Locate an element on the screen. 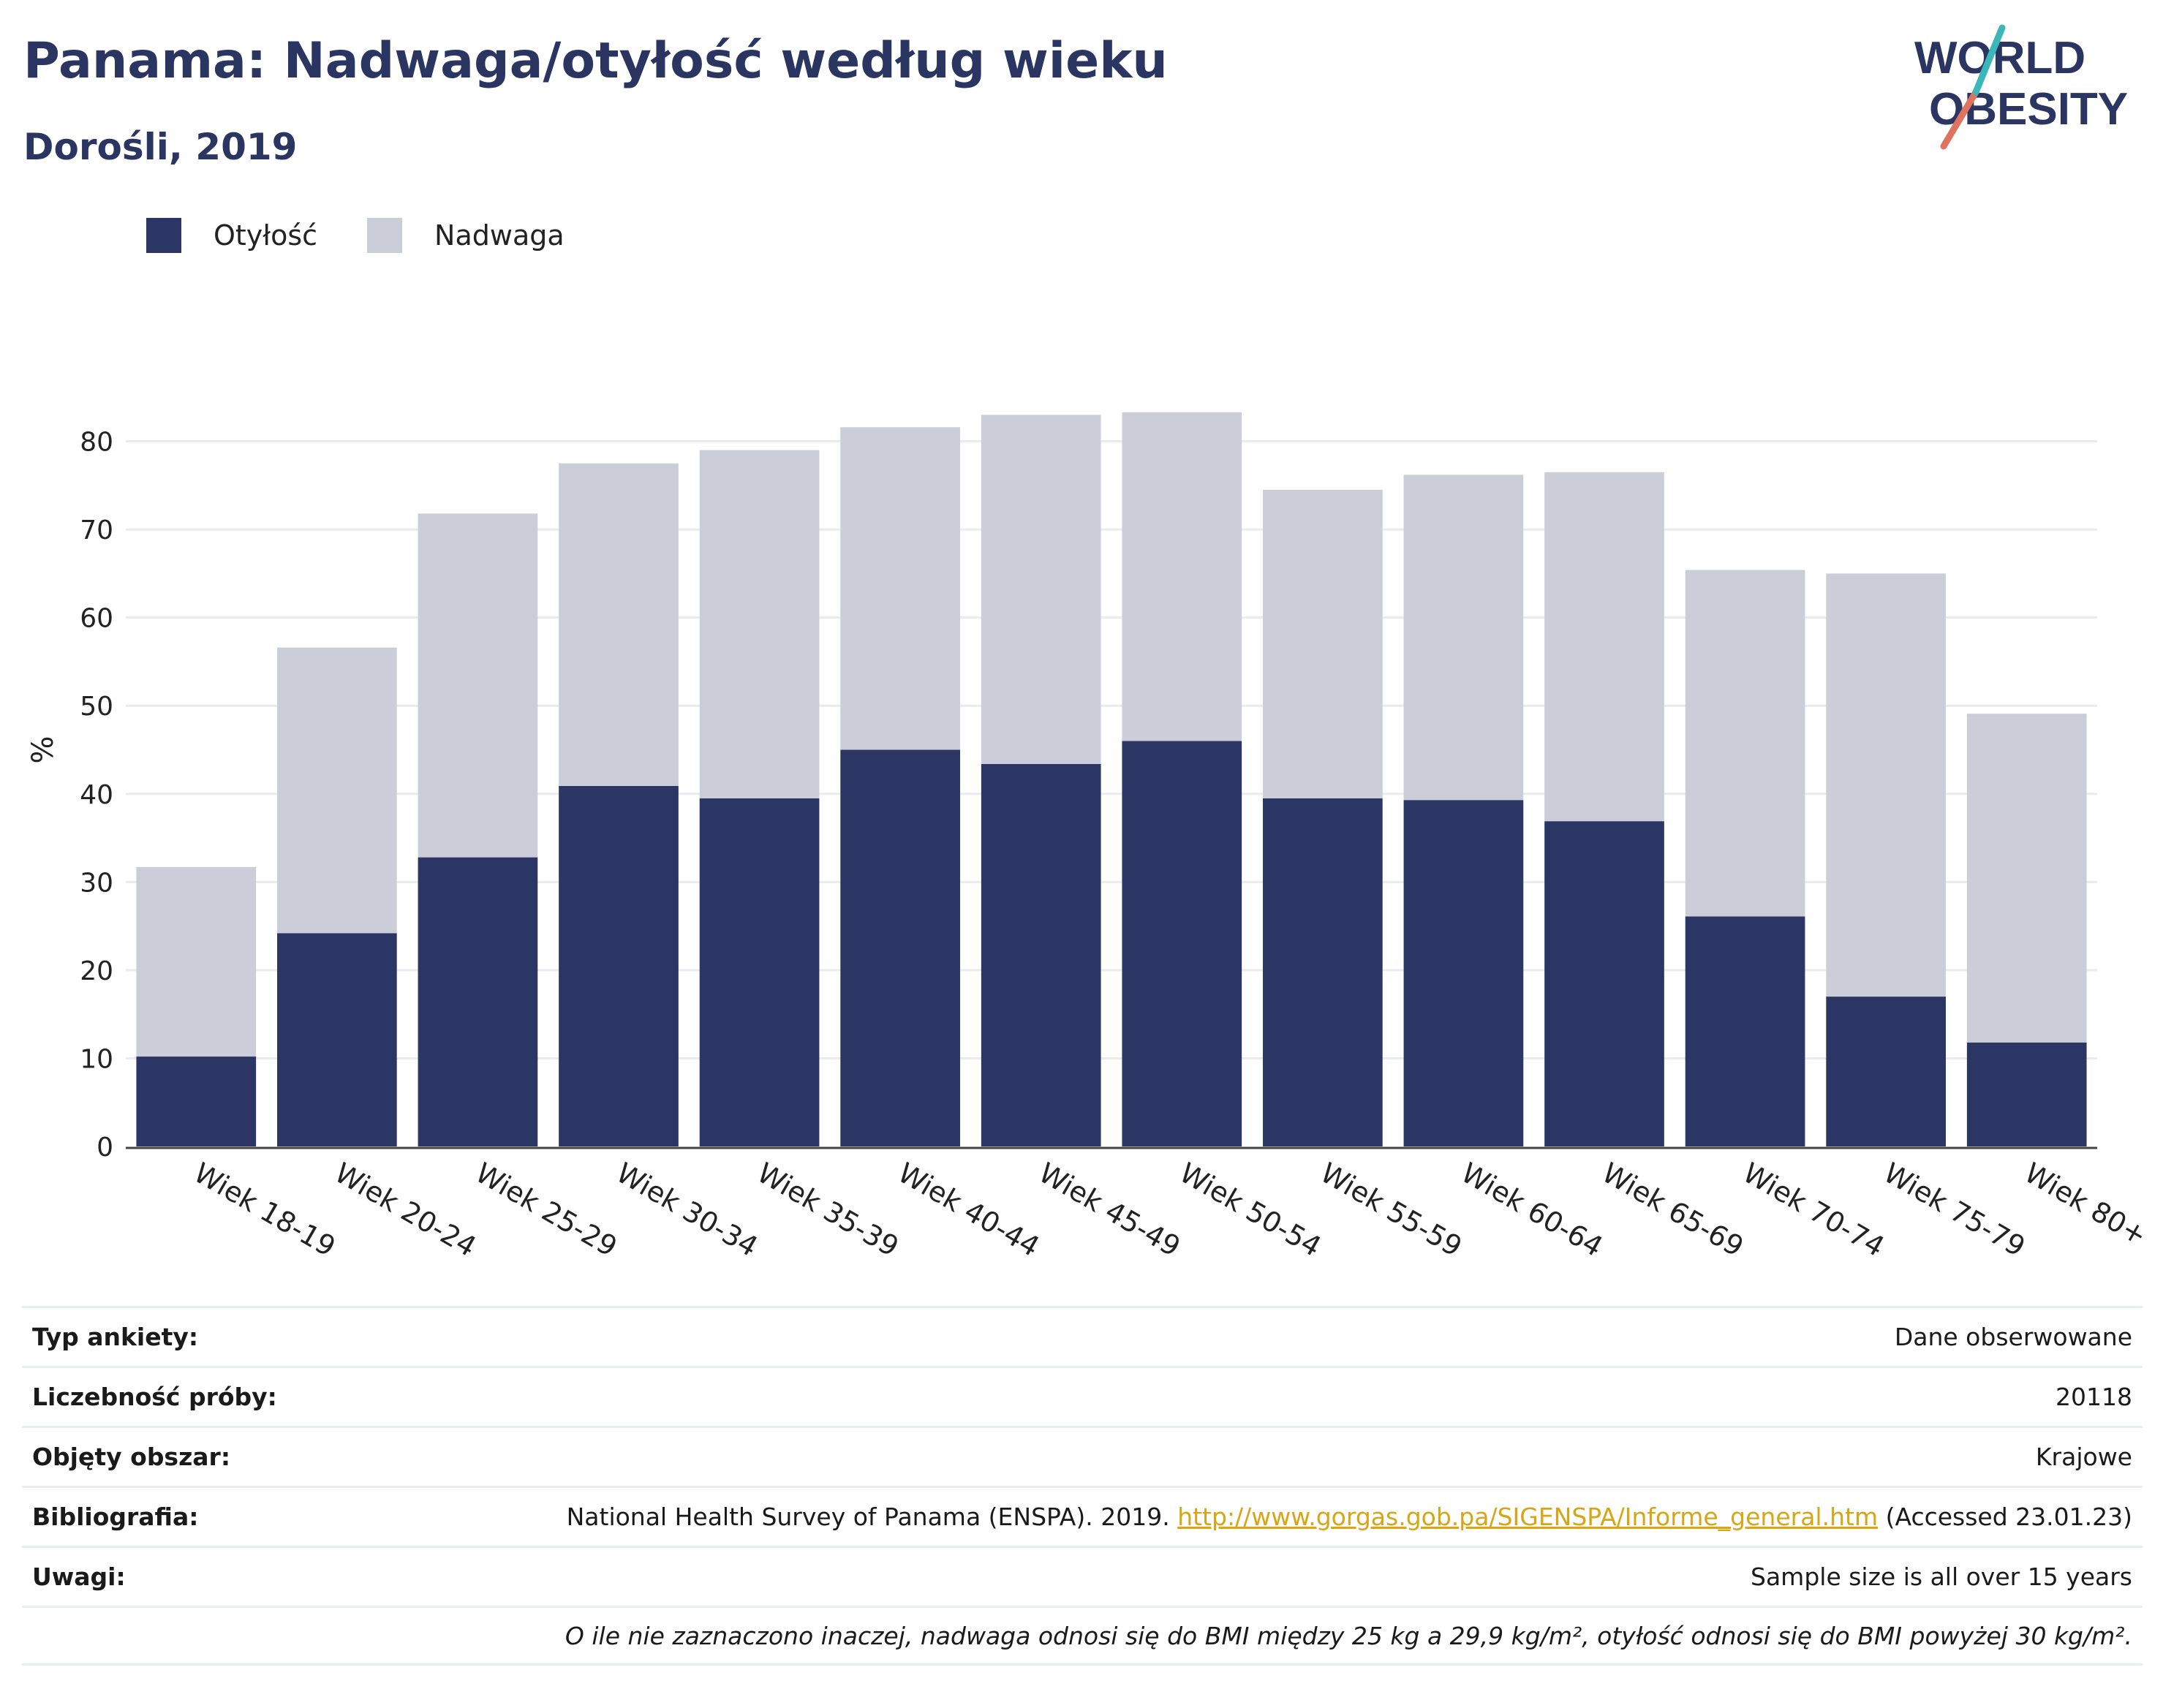 This screenshot has width=2163, height=1708. info-key: Uwagi: is located at coordinates (79, 1576).